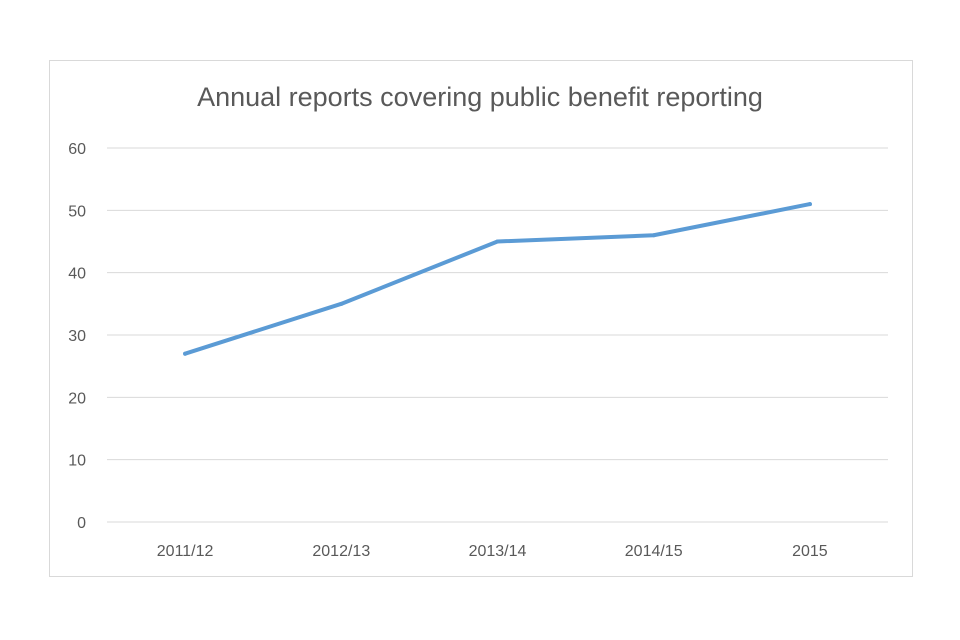  Describe the element at coordinates (77, 274) in the screenshot. I see `y-tick-label: 40` at that location.